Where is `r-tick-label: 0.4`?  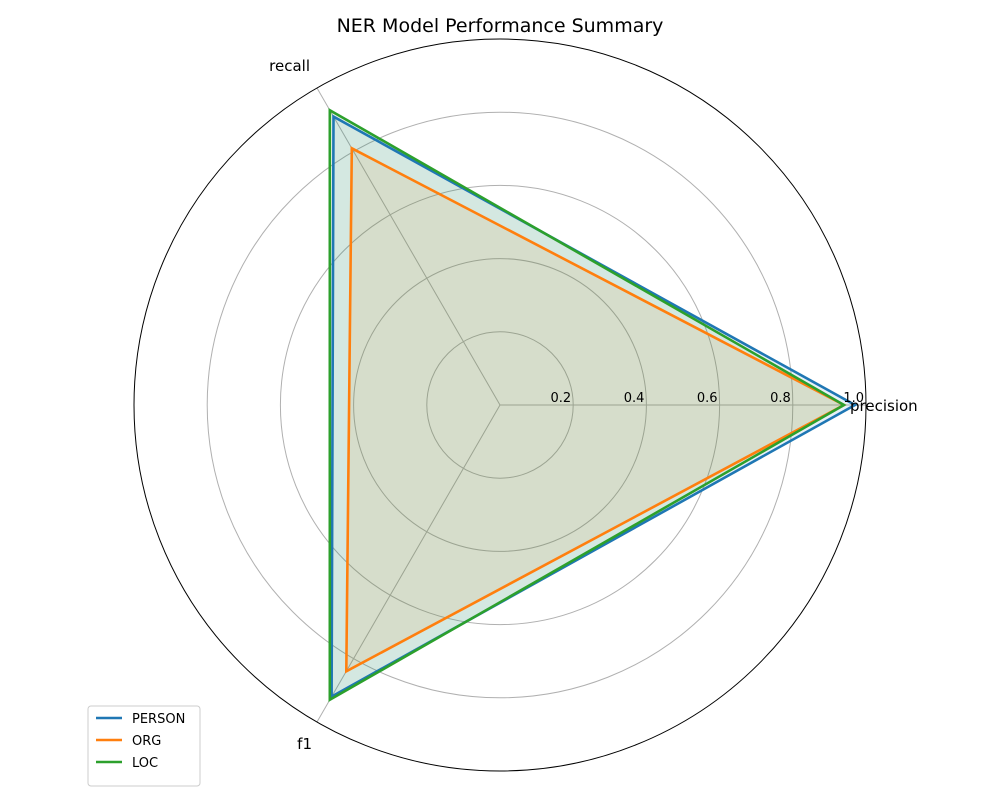 r-tick-label: 0.4 is located at coordinates (634, 398).